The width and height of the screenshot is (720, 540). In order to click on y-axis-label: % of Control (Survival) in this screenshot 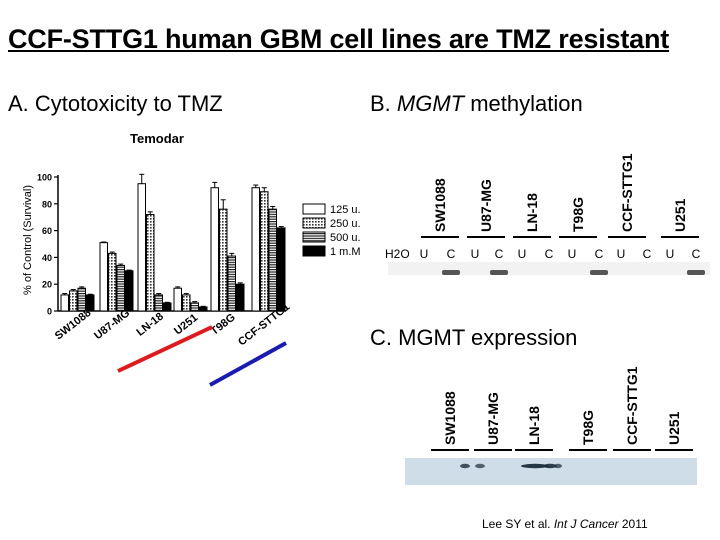, I will do `click(28, 240)`.